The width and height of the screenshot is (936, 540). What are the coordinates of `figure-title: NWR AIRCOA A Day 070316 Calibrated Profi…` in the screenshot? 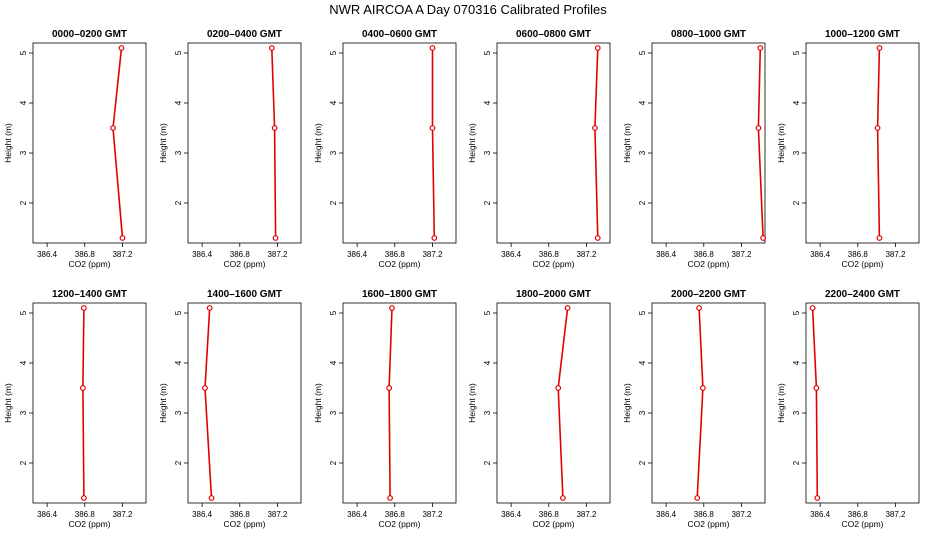 It's located at (468, 9).